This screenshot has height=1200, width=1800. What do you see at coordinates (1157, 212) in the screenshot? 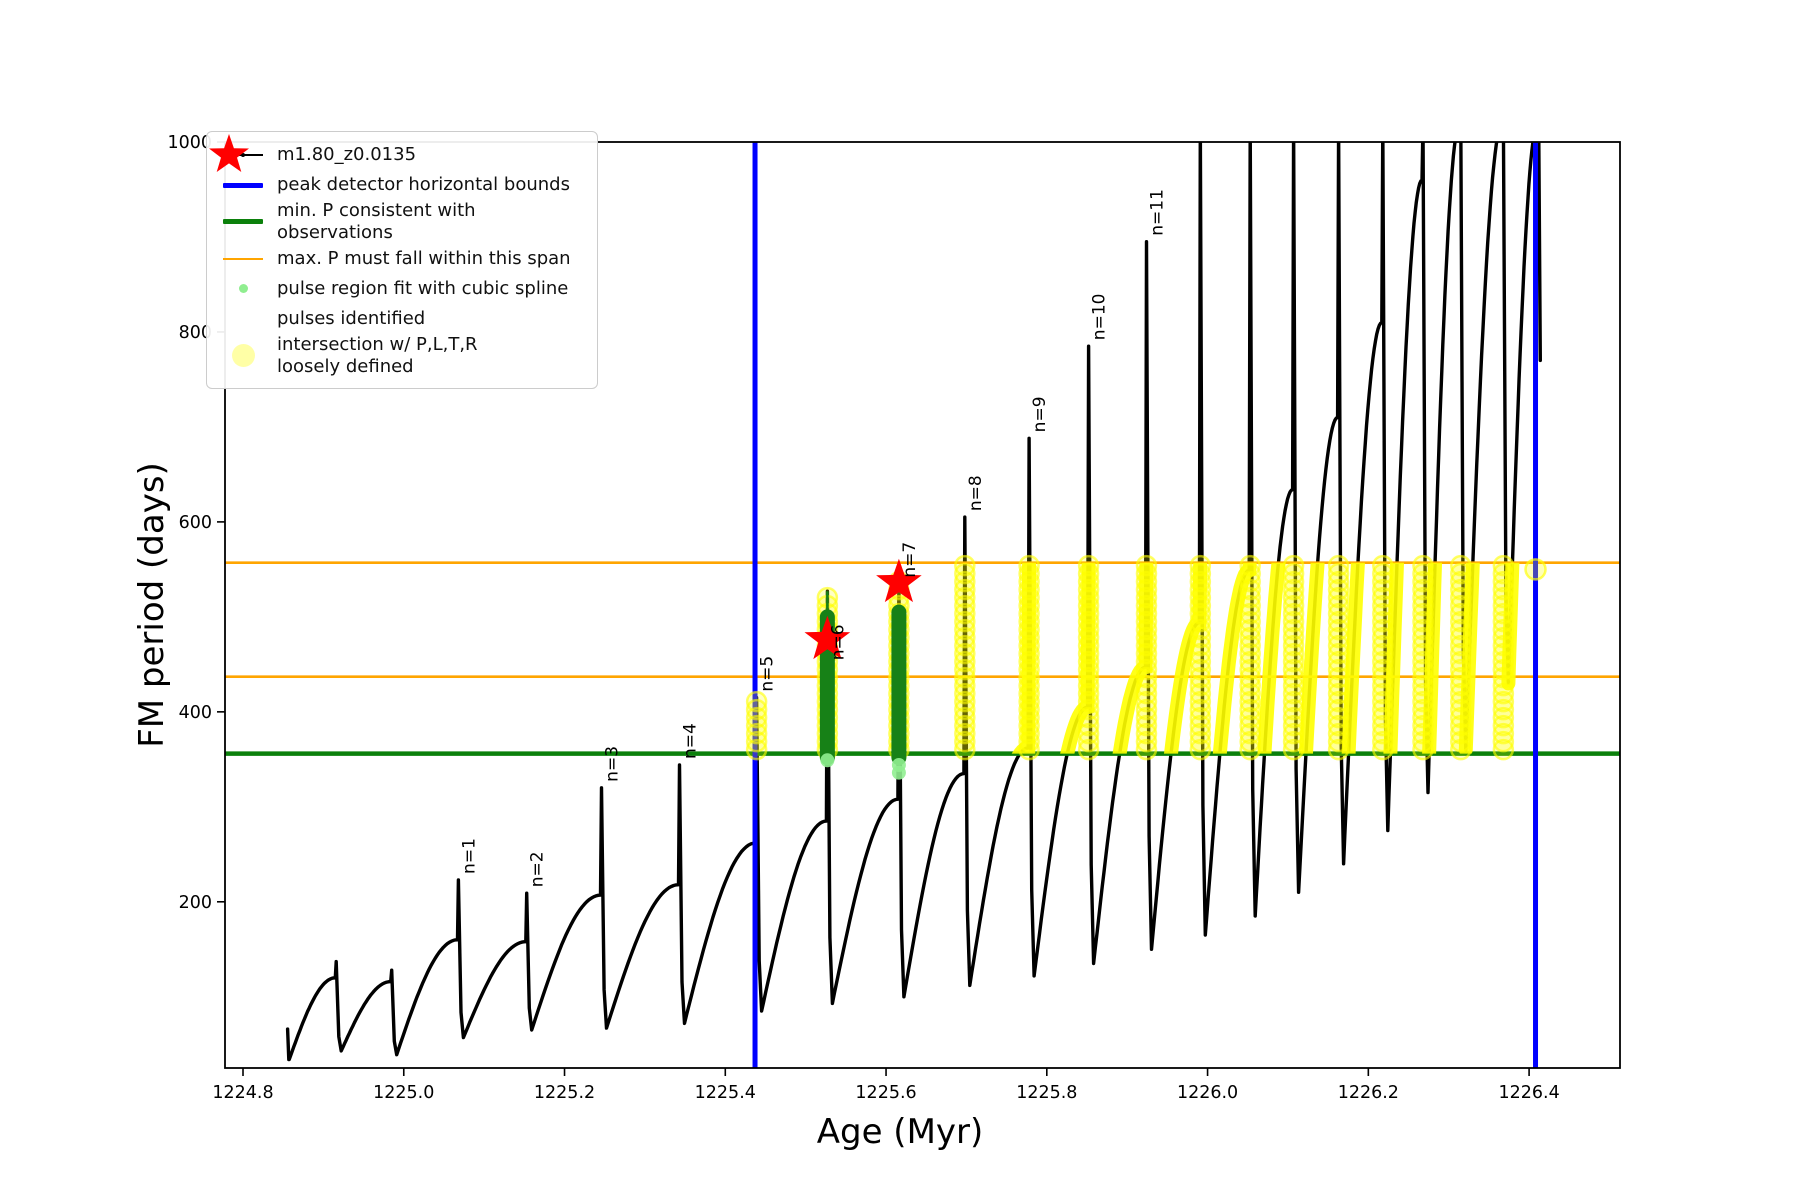
I see `pulse-number-label: n=11` at bounding box center [1157, 212].